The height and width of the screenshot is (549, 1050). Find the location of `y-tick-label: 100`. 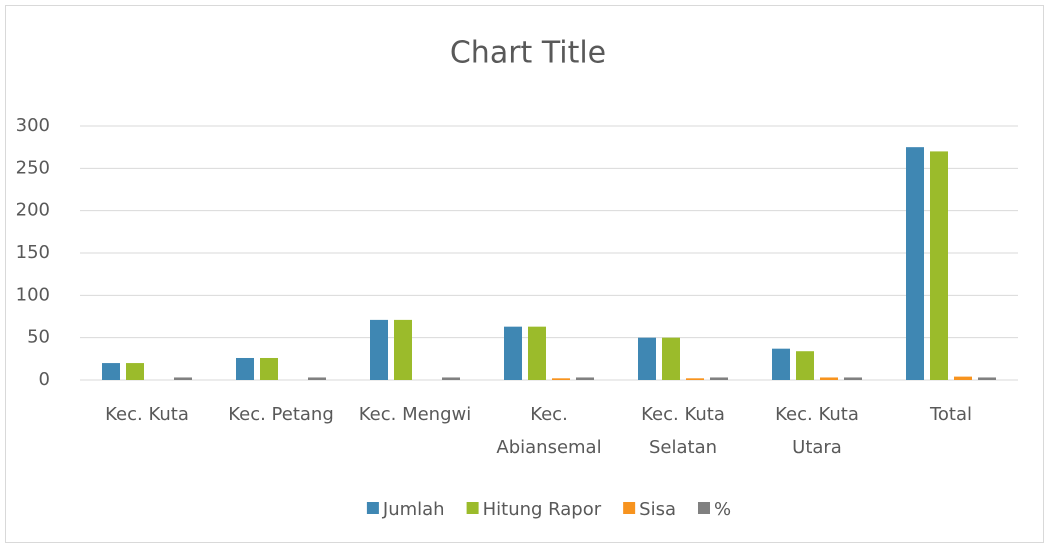

y-tick-label: 100 is located at coordinates (33, 294).